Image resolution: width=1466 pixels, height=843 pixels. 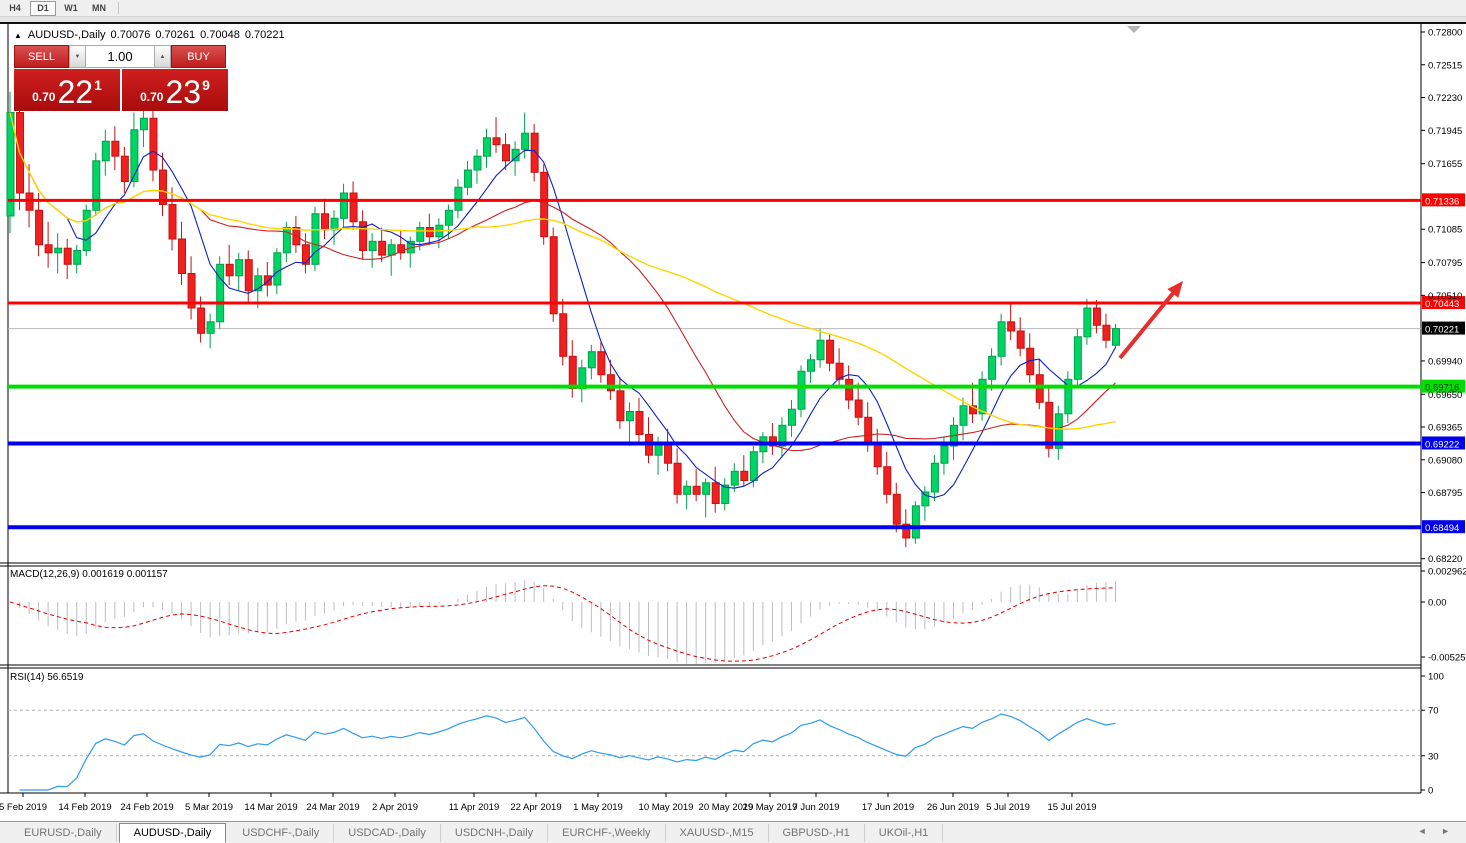 I want to click on svg-text: 24 Mar 2019, so click(x=332, y=807).